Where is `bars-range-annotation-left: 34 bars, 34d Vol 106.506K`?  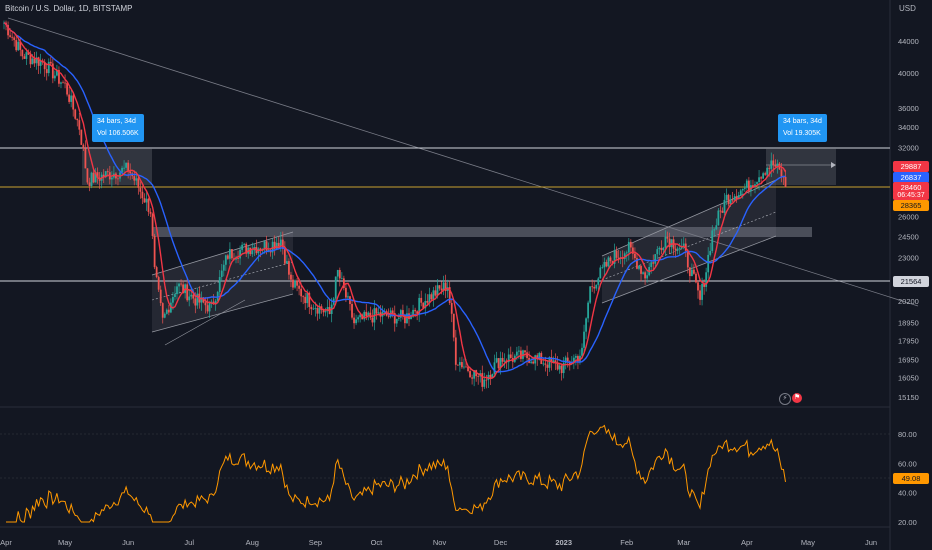
bars-range-annotation-left: 34 bars, 34d Vol 106.506K is located at coordinates (118, 128).